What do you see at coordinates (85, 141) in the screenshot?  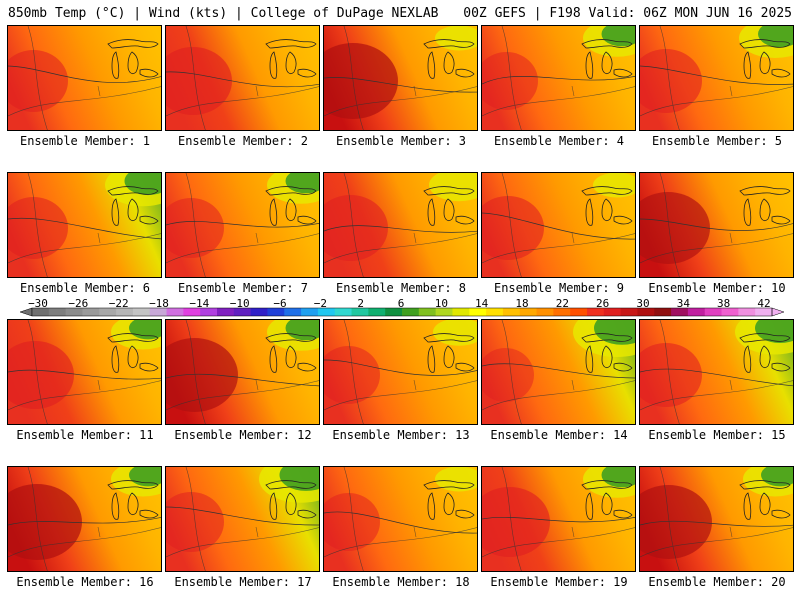 I see `ensemble-member-label: Ensemble Member: 1` at bounding box center [85, 141].